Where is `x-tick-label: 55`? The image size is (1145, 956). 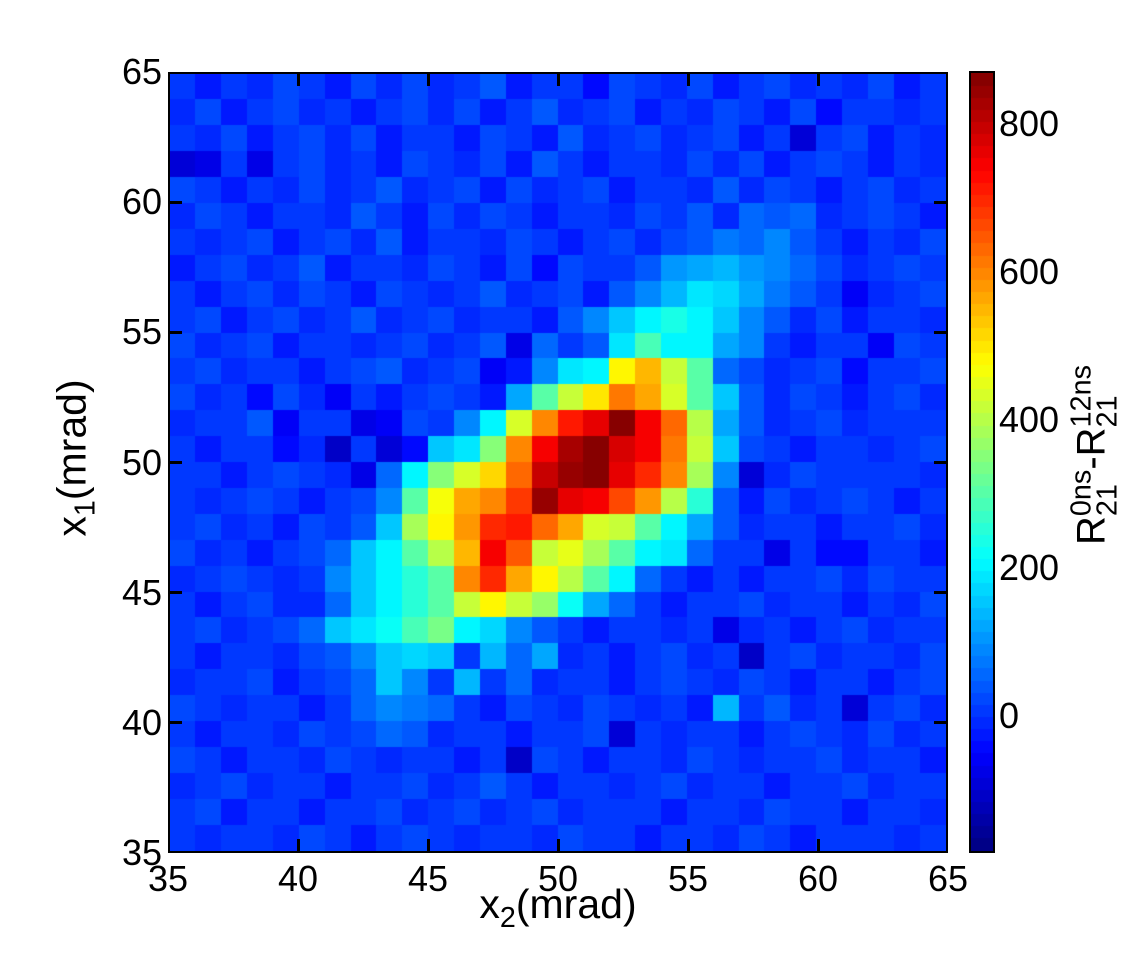
x-tick-label: 55 is located at coordinates (688, 878).